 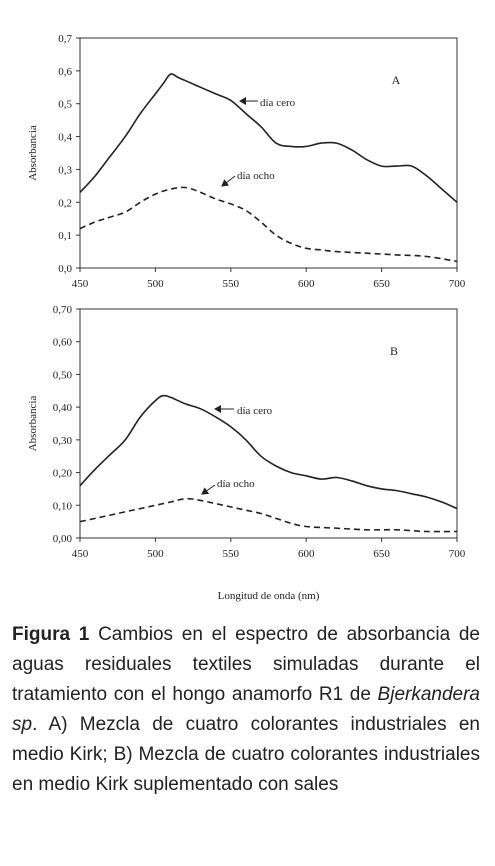 I want to click on y-axis: 0,00 0,10 0,20 0,30 0,40 0,50 0,60 0,70, so click(x=66, y=424).